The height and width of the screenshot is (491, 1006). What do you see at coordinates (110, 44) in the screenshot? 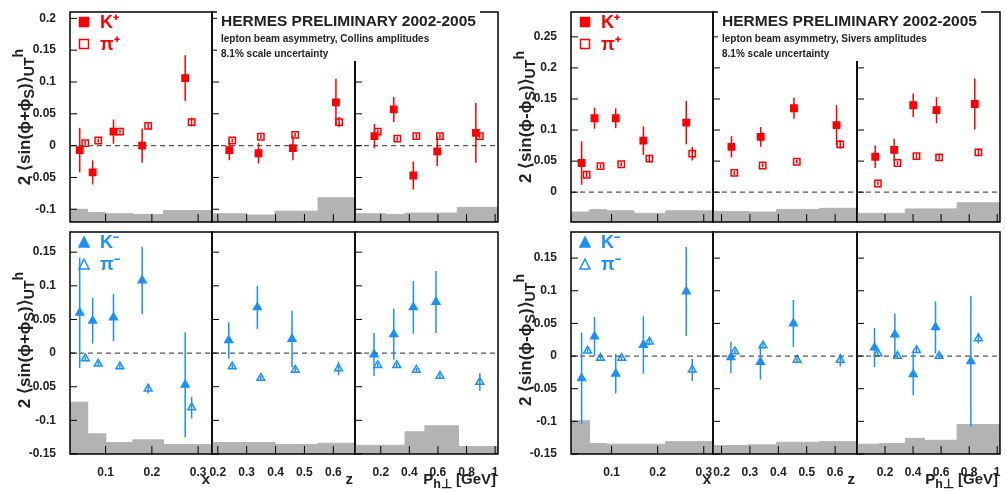
I see `legend-label: π⁺` at bounding box center [110, 44].